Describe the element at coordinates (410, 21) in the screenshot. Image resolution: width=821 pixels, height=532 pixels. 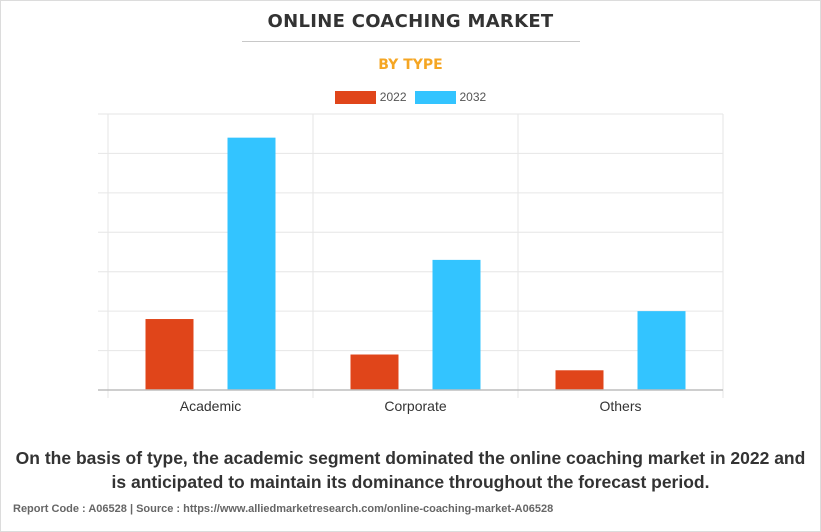
I see `chart-title: ONLINE COACHING MARKET` at that location.